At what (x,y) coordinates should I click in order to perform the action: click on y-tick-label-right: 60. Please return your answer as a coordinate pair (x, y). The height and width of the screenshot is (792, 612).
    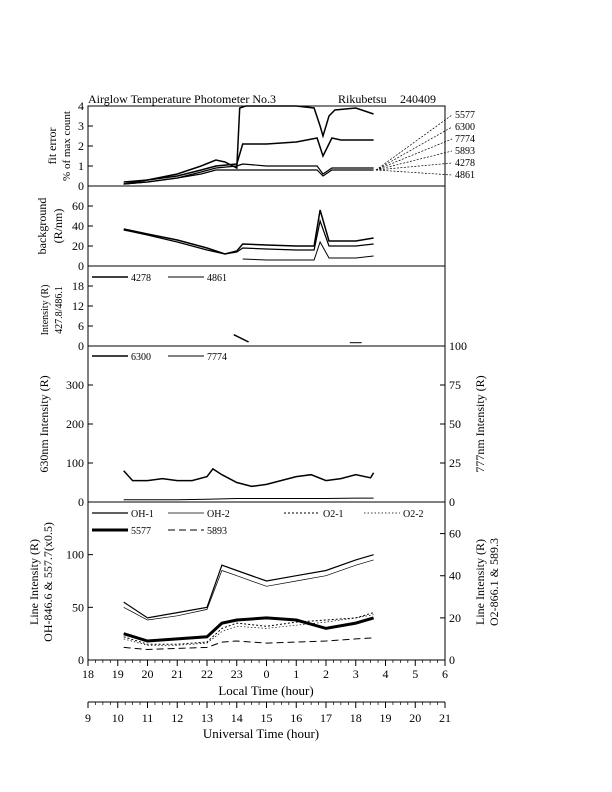
    Looking at the image, I should click on (455, 534).